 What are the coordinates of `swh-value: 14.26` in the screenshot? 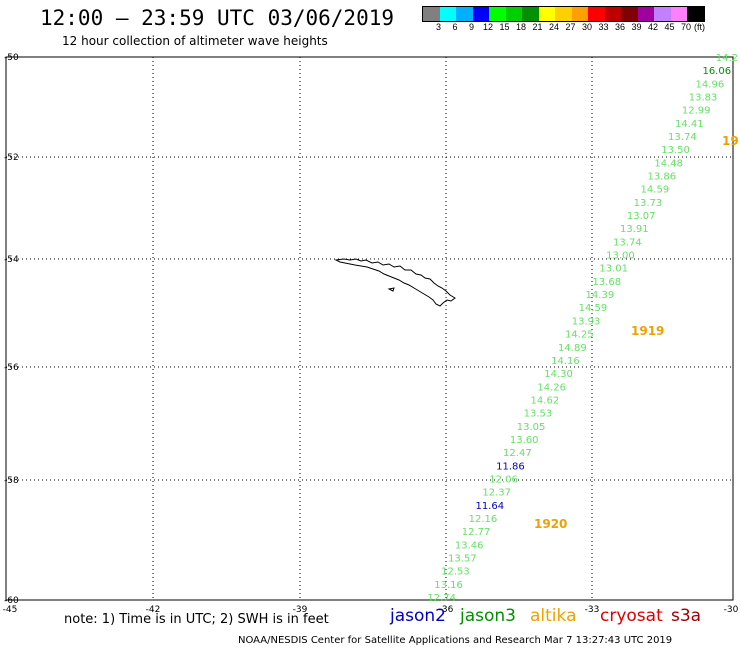 It's located at (551, 387).